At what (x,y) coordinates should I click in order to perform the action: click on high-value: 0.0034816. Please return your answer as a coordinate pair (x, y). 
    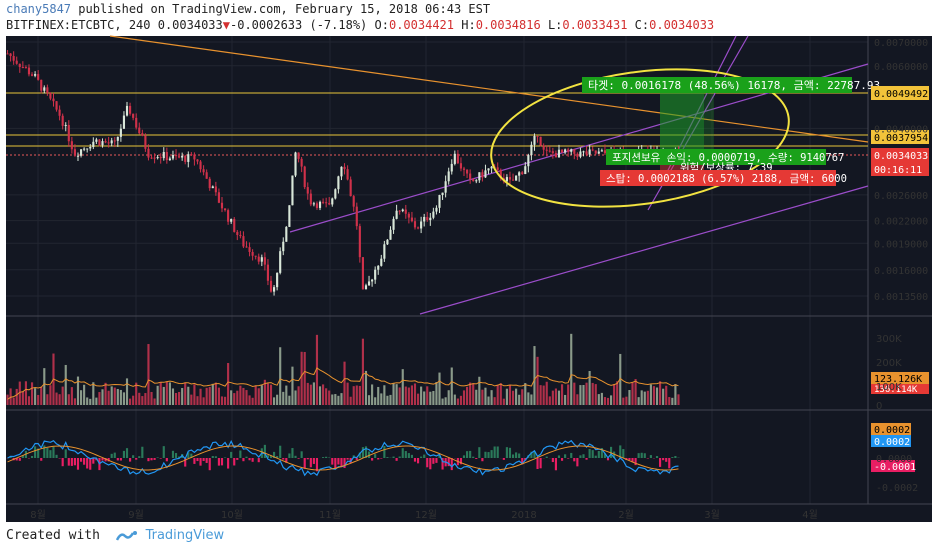
    Looking at the image, I should click on (508, 25).